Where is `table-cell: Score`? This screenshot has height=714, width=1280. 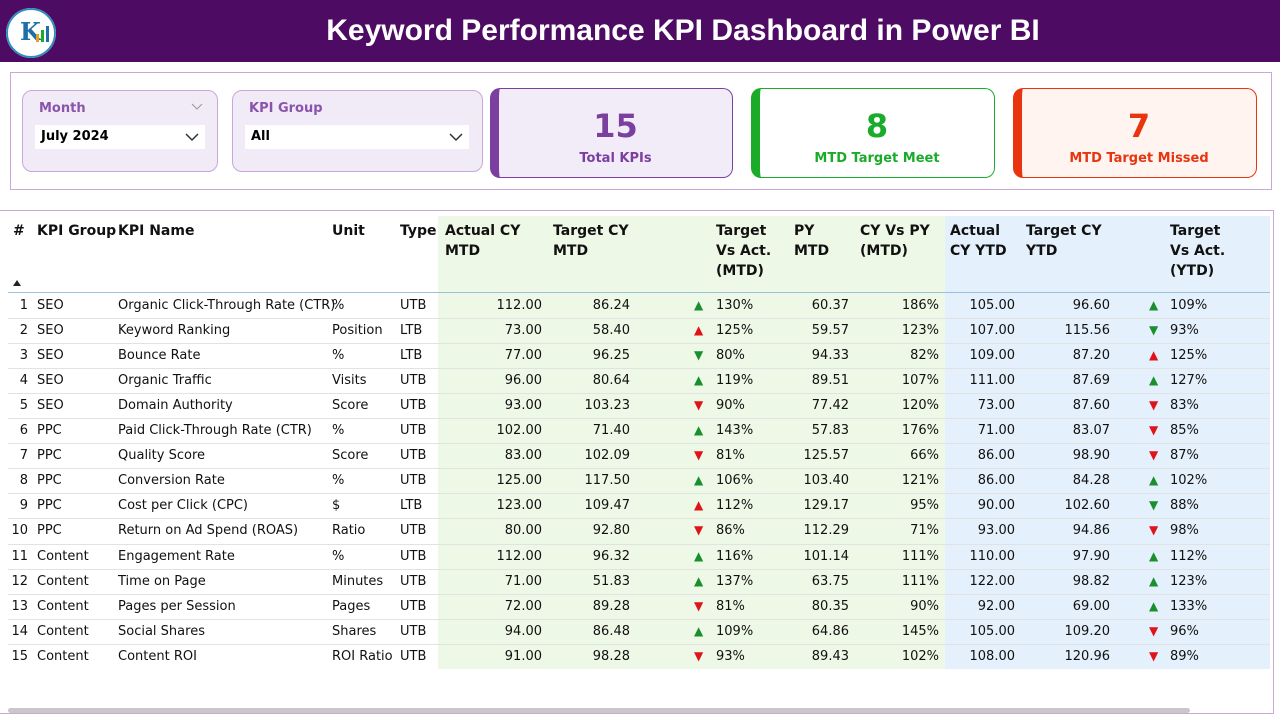 table-cell: Score is located at coordinates (350, 406).